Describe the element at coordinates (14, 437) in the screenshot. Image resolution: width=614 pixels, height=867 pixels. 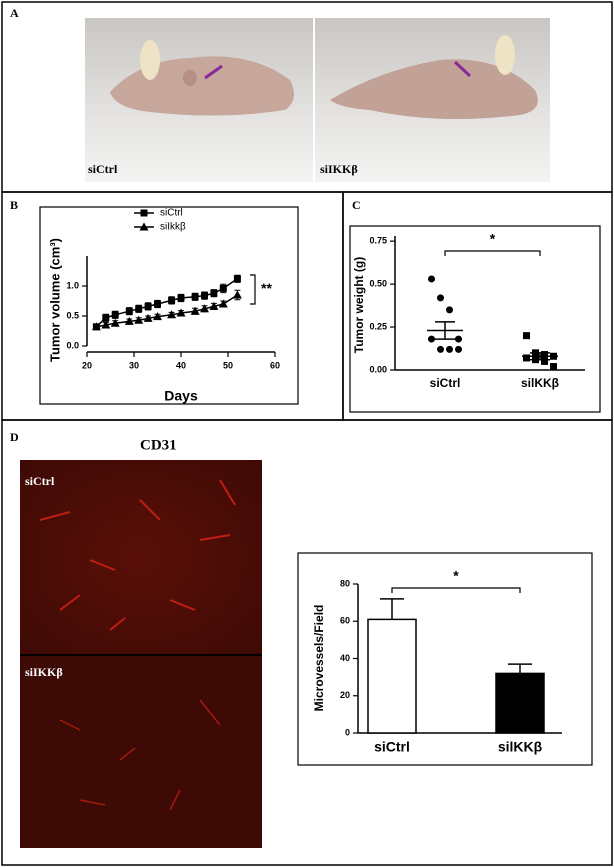
I see `panel-label: D` at that location.